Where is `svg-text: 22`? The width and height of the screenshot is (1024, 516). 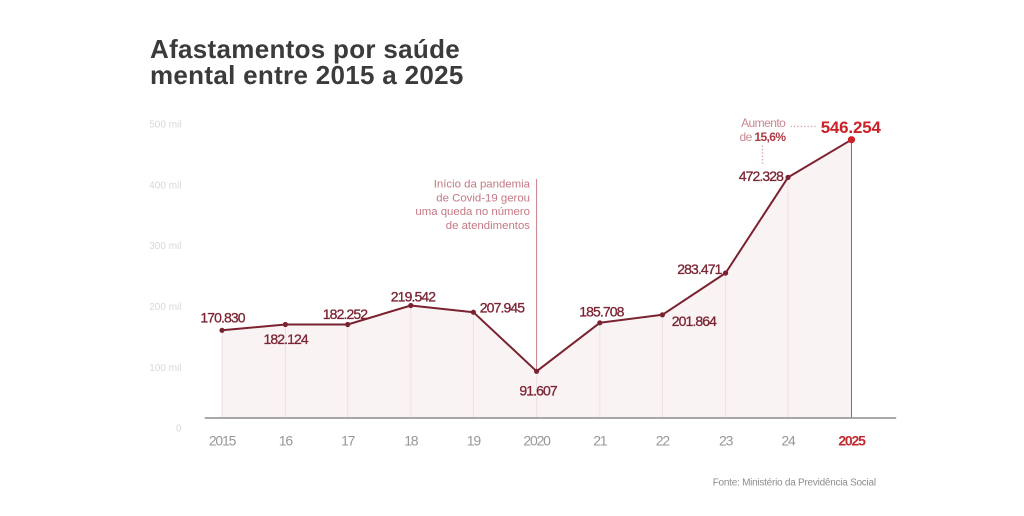 svg-text: 22 is located at coordinates (663, 440).